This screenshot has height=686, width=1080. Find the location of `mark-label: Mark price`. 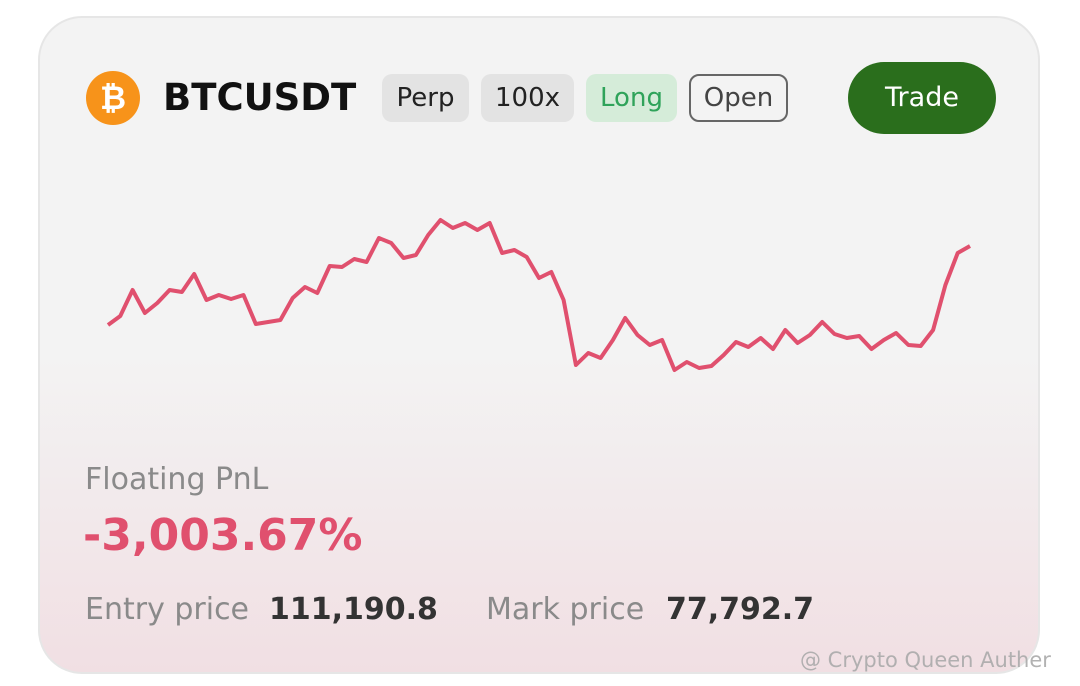

mark-label: Mark price is located at coordinates (565, 609).